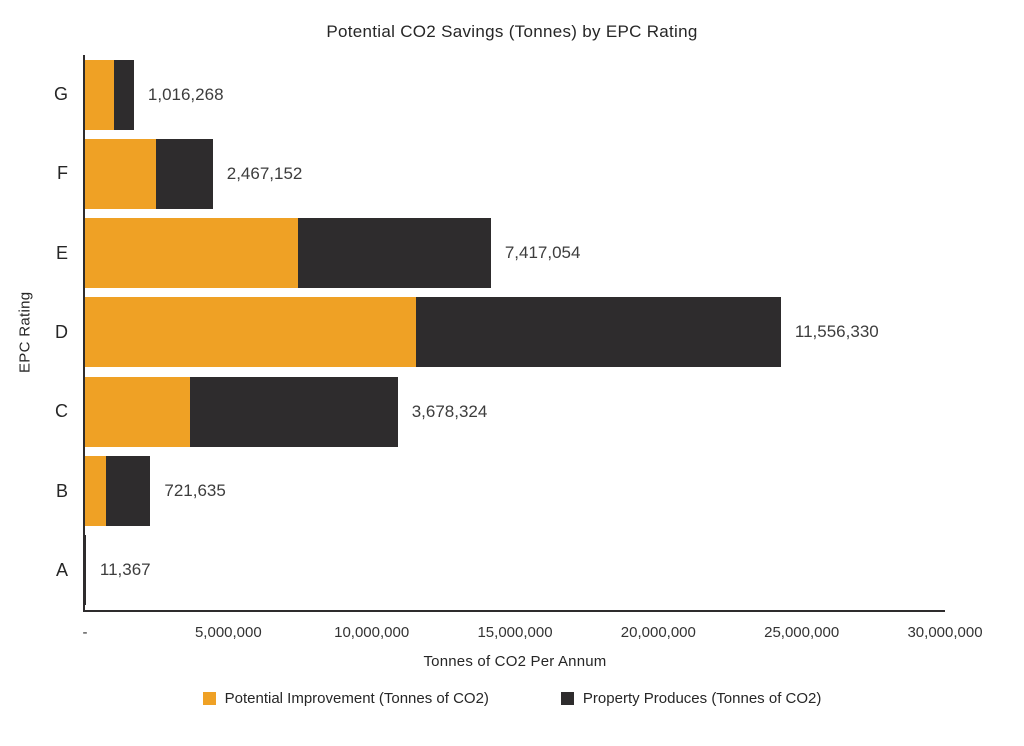 The width and height of the screenshot is (1024, 746). I want to click on bar-row-a: 11,367, so click(515, 570).